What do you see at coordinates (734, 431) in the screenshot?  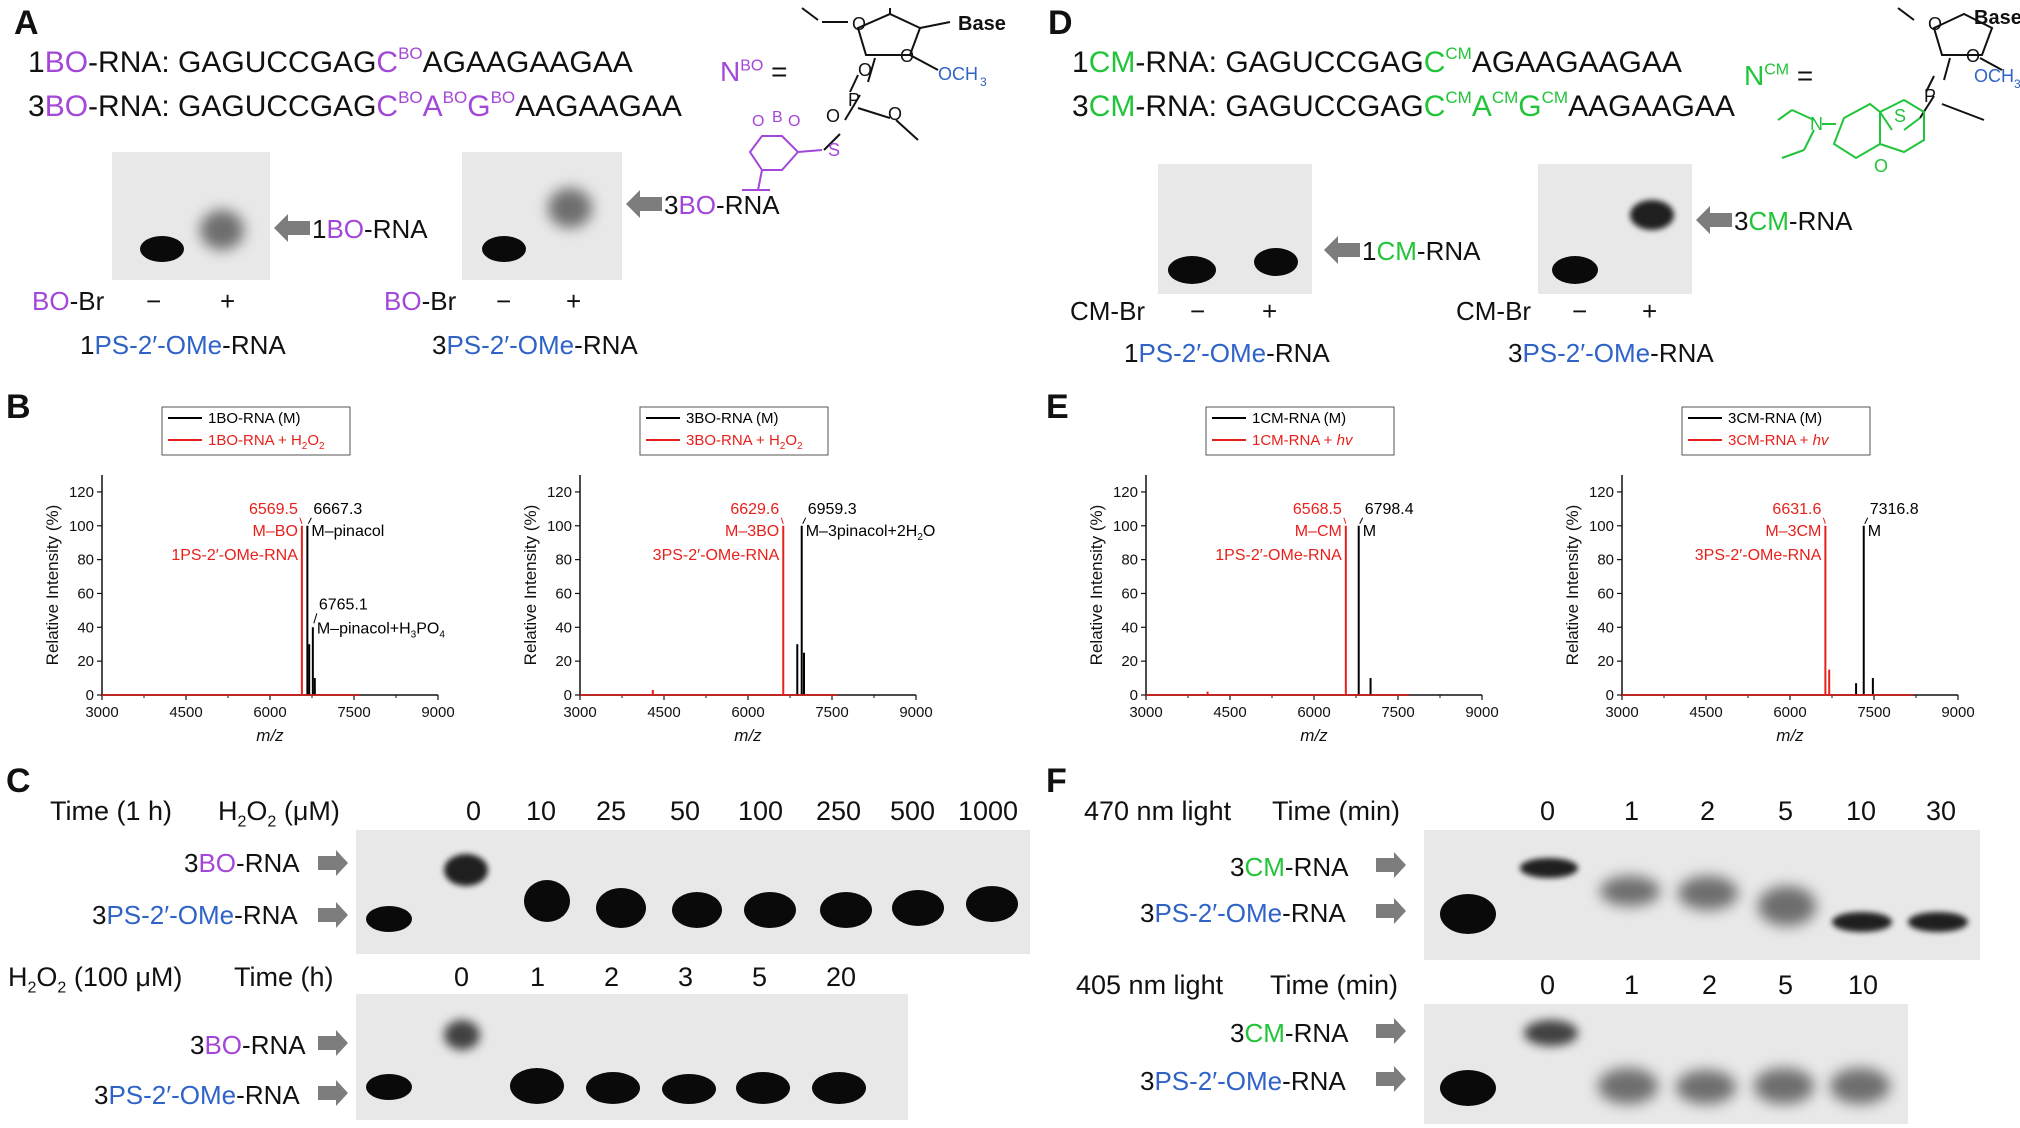 I see `legend-box` at bounding box center [734, 431].